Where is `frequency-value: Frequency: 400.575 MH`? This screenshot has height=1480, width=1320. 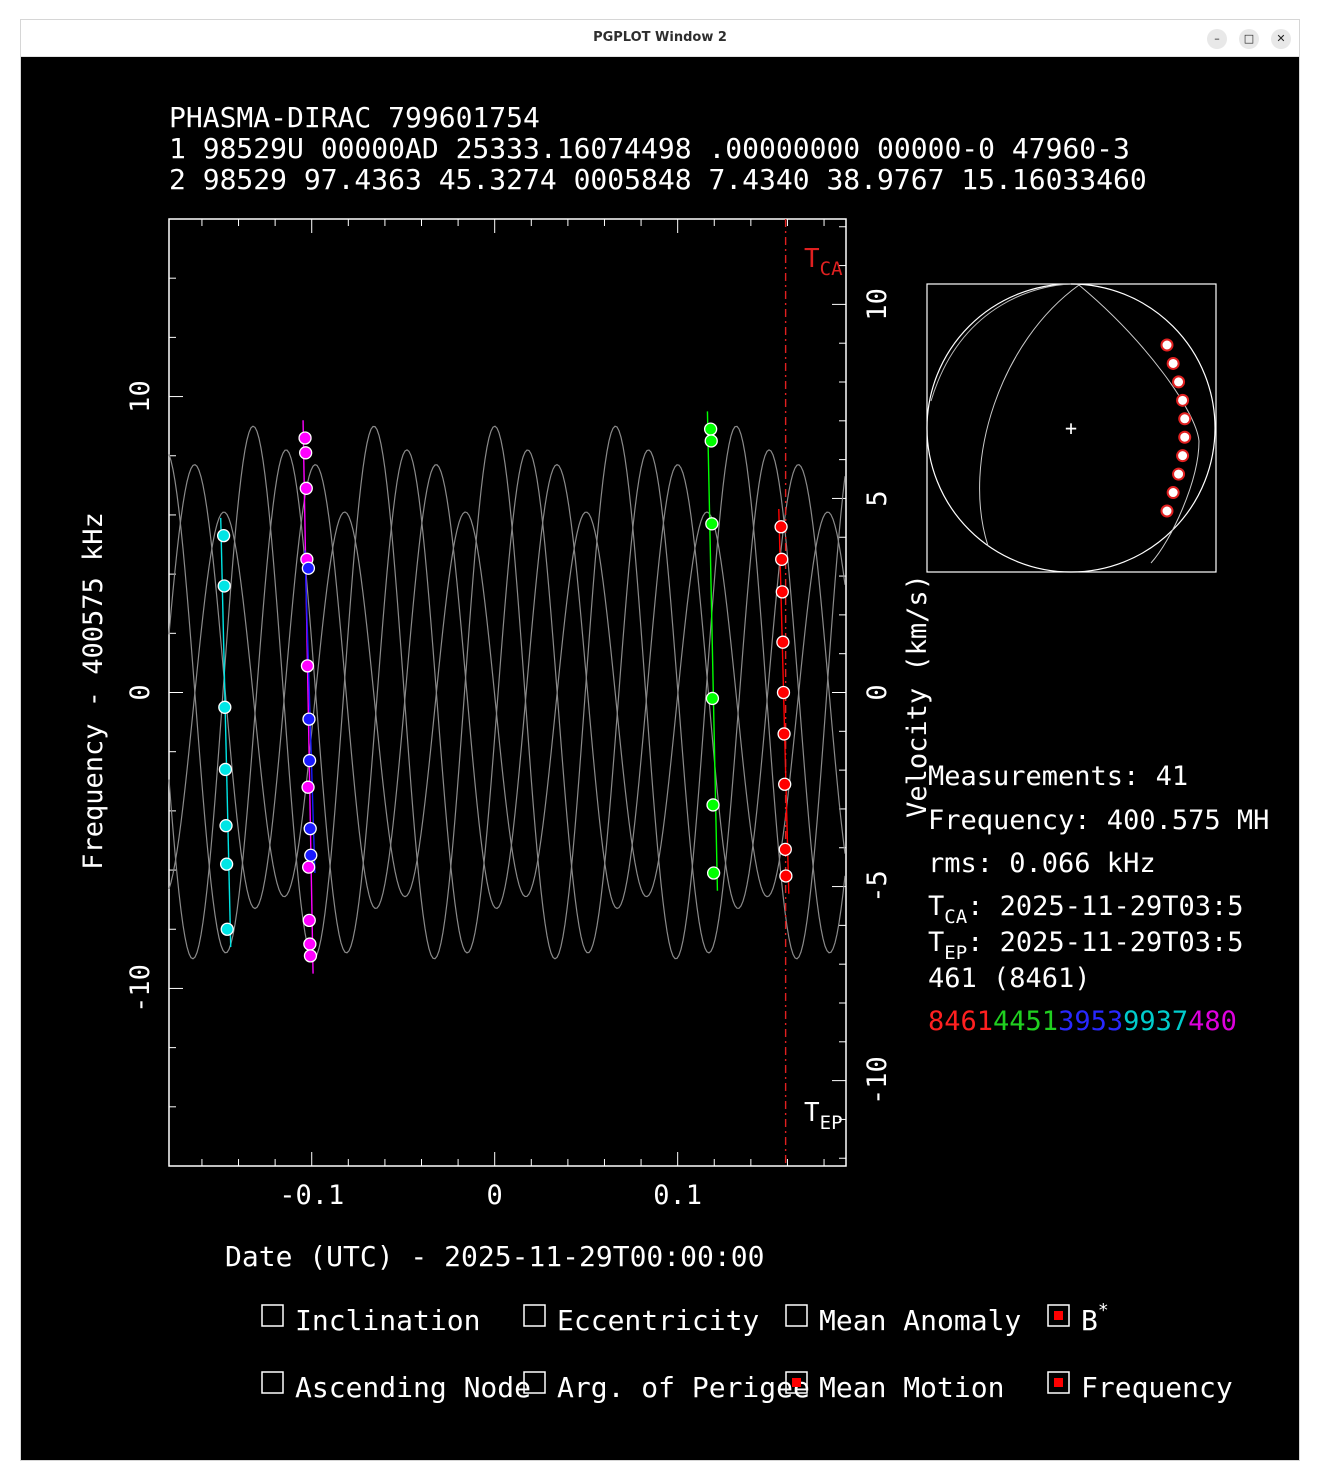 frequency-value: Frequency: 400.575 MH is located at coordinates (1098, 820).